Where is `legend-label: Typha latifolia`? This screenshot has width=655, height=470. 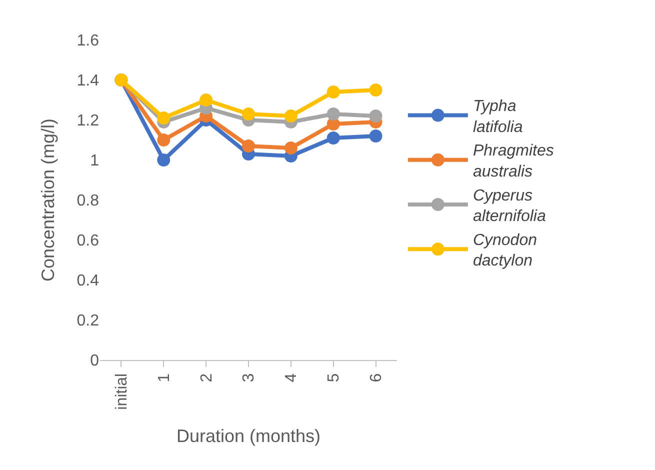
legend-label: Typha latifolia is located at coordinates (497, 117).